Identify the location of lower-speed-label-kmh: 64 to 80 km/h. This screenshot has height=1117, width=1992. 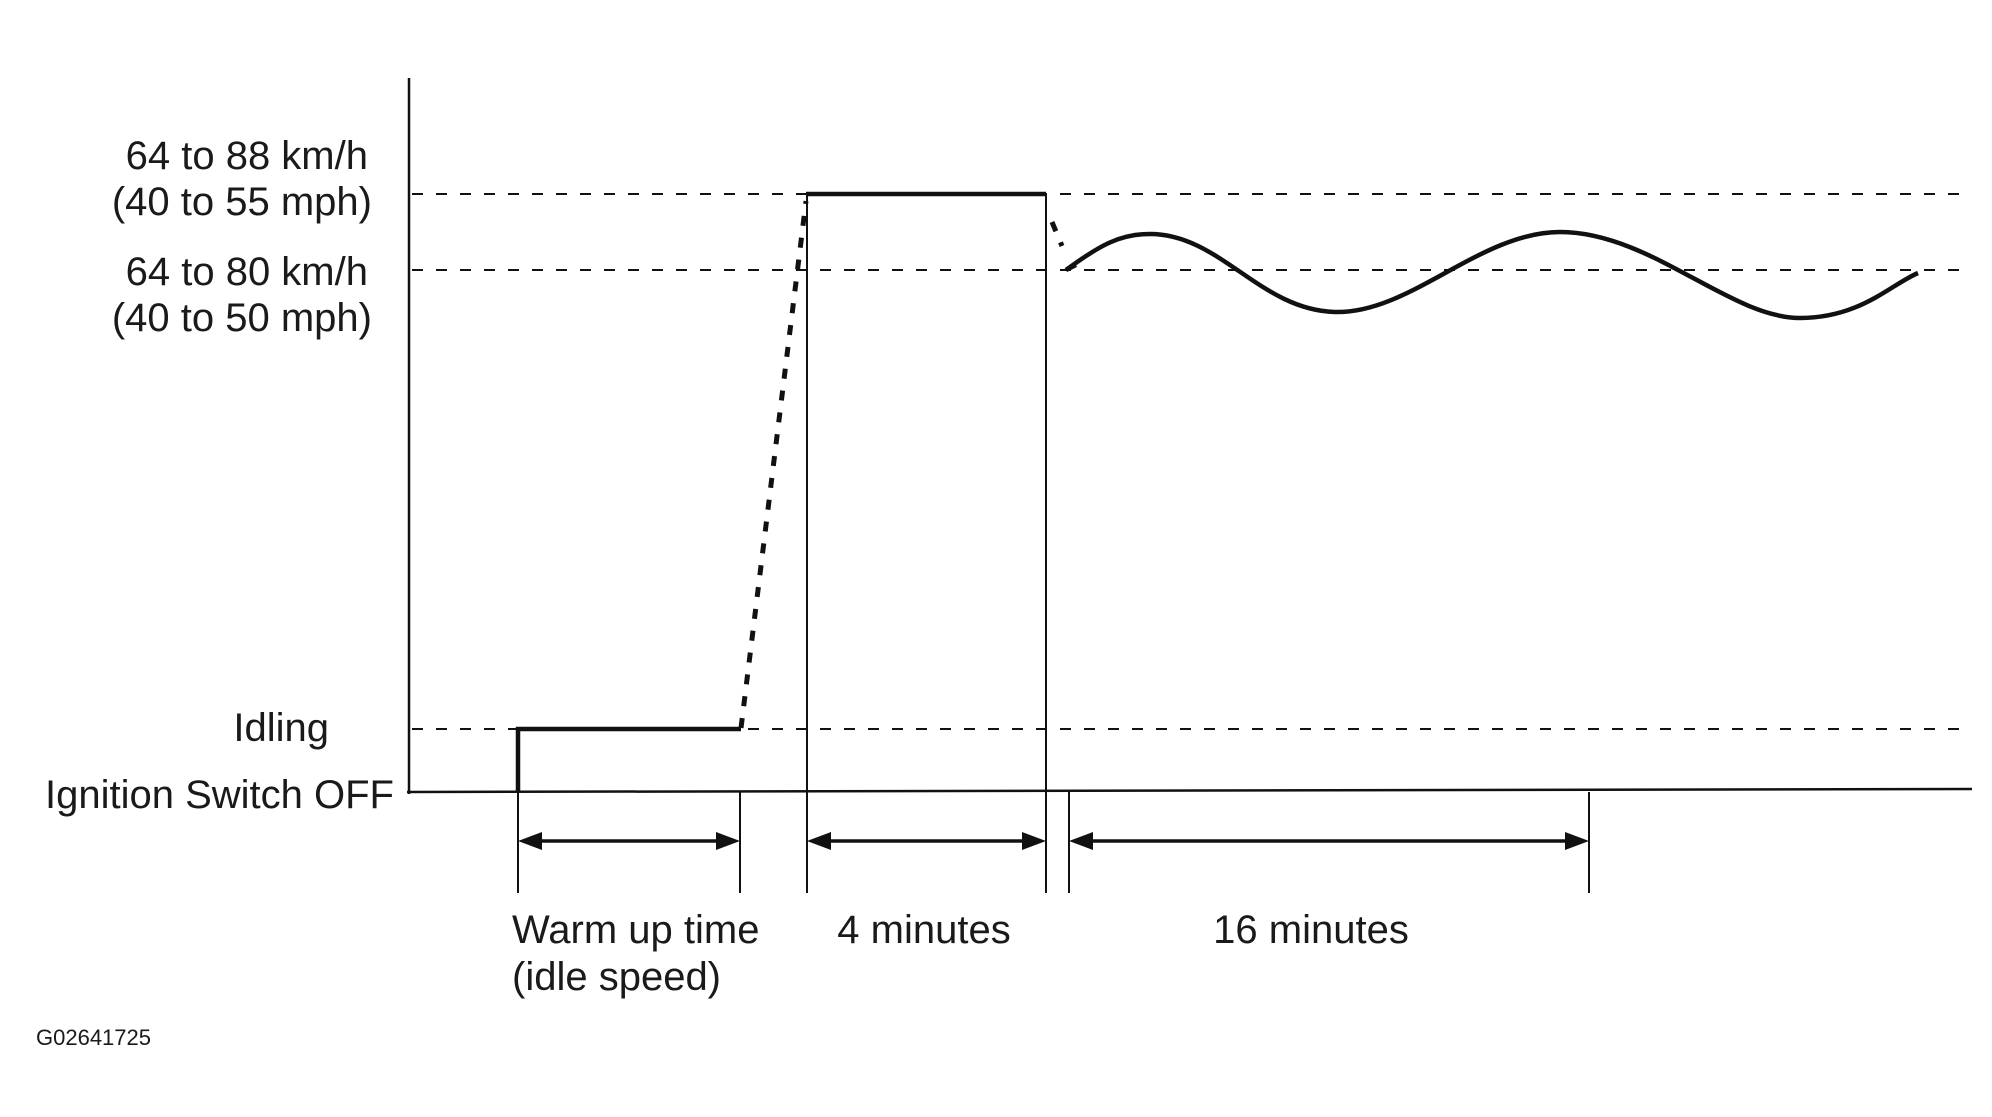
(247, 272).